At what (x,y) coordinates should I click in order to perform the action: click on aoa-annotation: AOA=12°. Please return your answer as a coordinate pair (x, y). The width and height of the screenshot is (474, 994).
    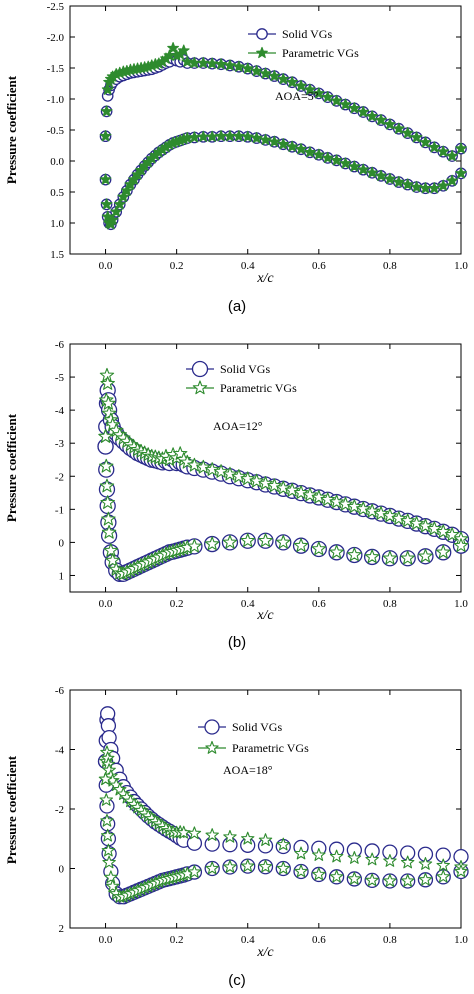
    Looking at the image, I should click on (238, 426).